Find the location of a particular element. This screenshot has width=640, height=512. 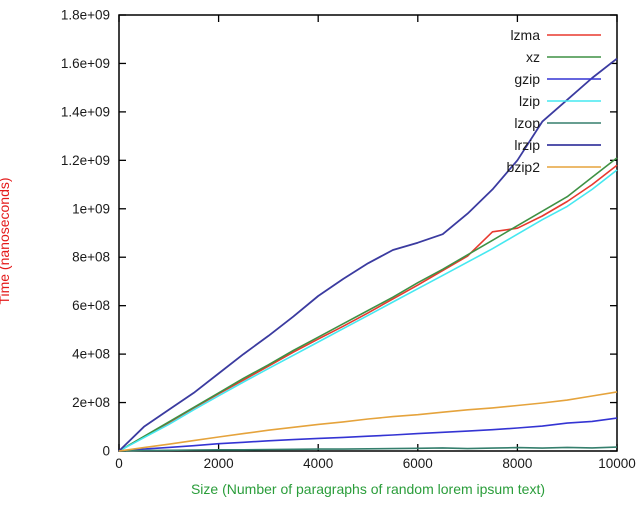

y-tick-label: 1.4e+09 is located at coordinates (85, 111).